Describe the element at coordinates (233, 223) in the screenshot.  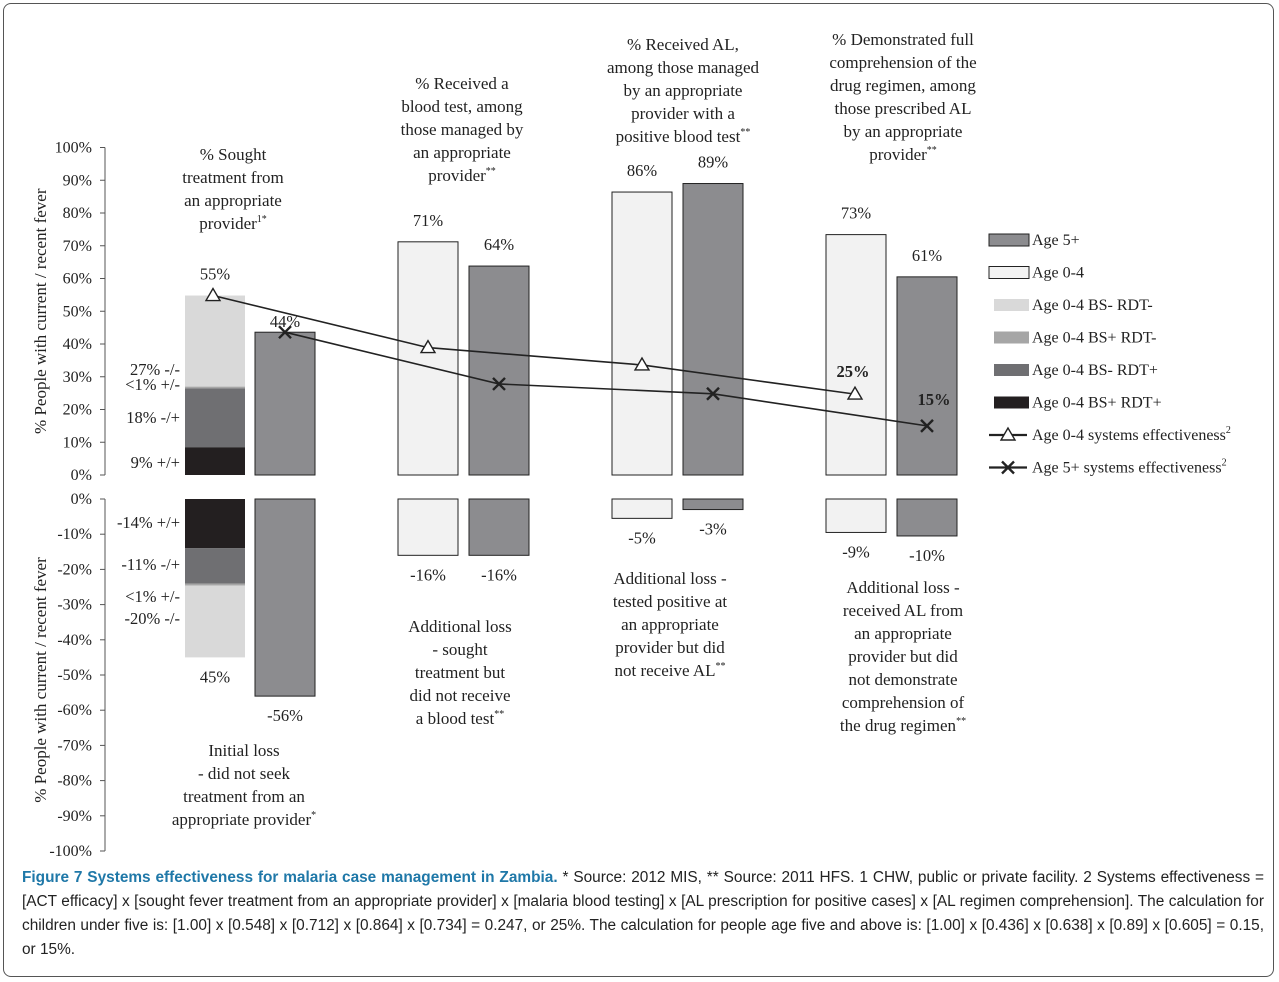
I see `stage-title-line: provider1*` at that location.